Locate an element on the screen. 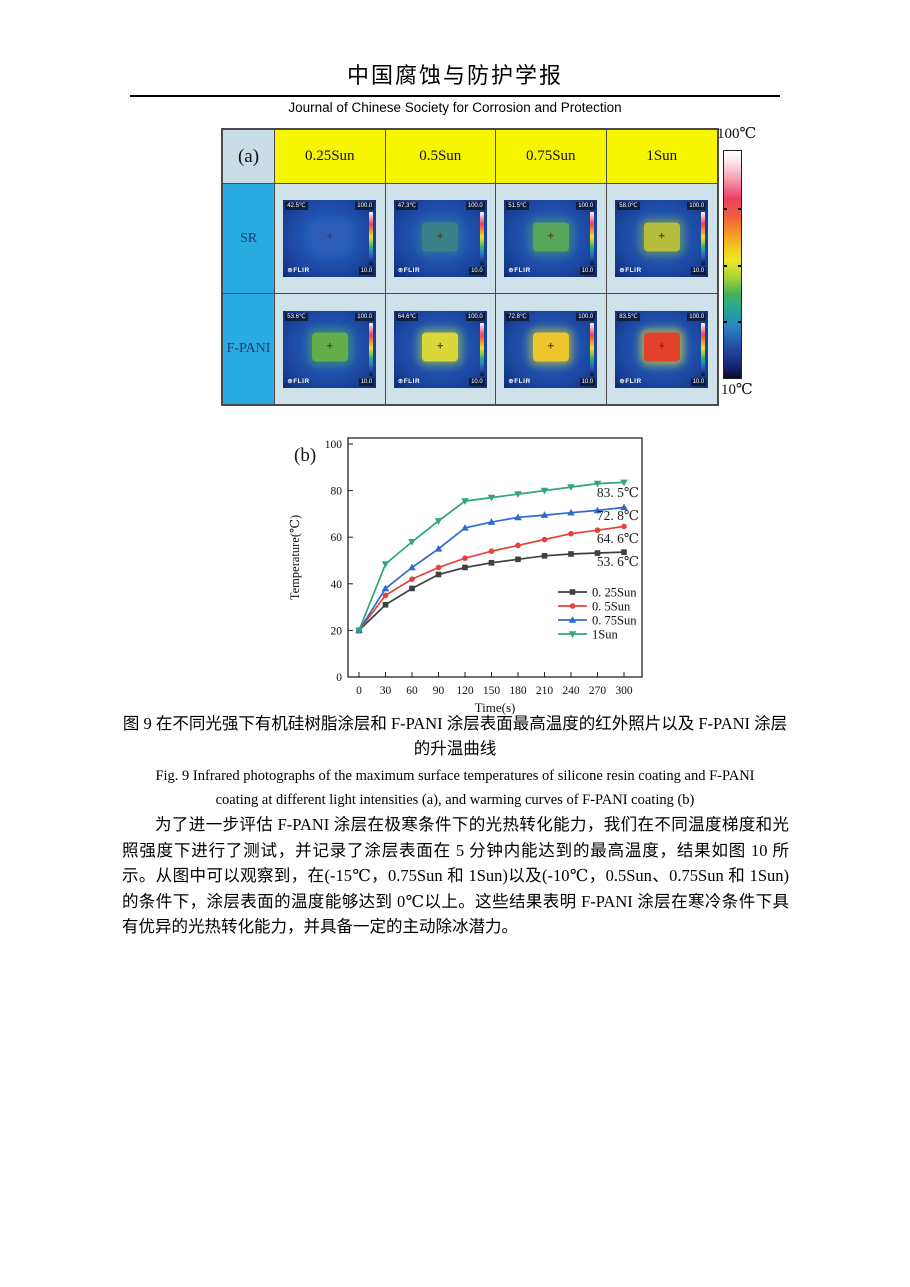  thermal-image: +72.8℃ 100.0 10.0 ⊕FLIR is located at coordinates (551, 349).